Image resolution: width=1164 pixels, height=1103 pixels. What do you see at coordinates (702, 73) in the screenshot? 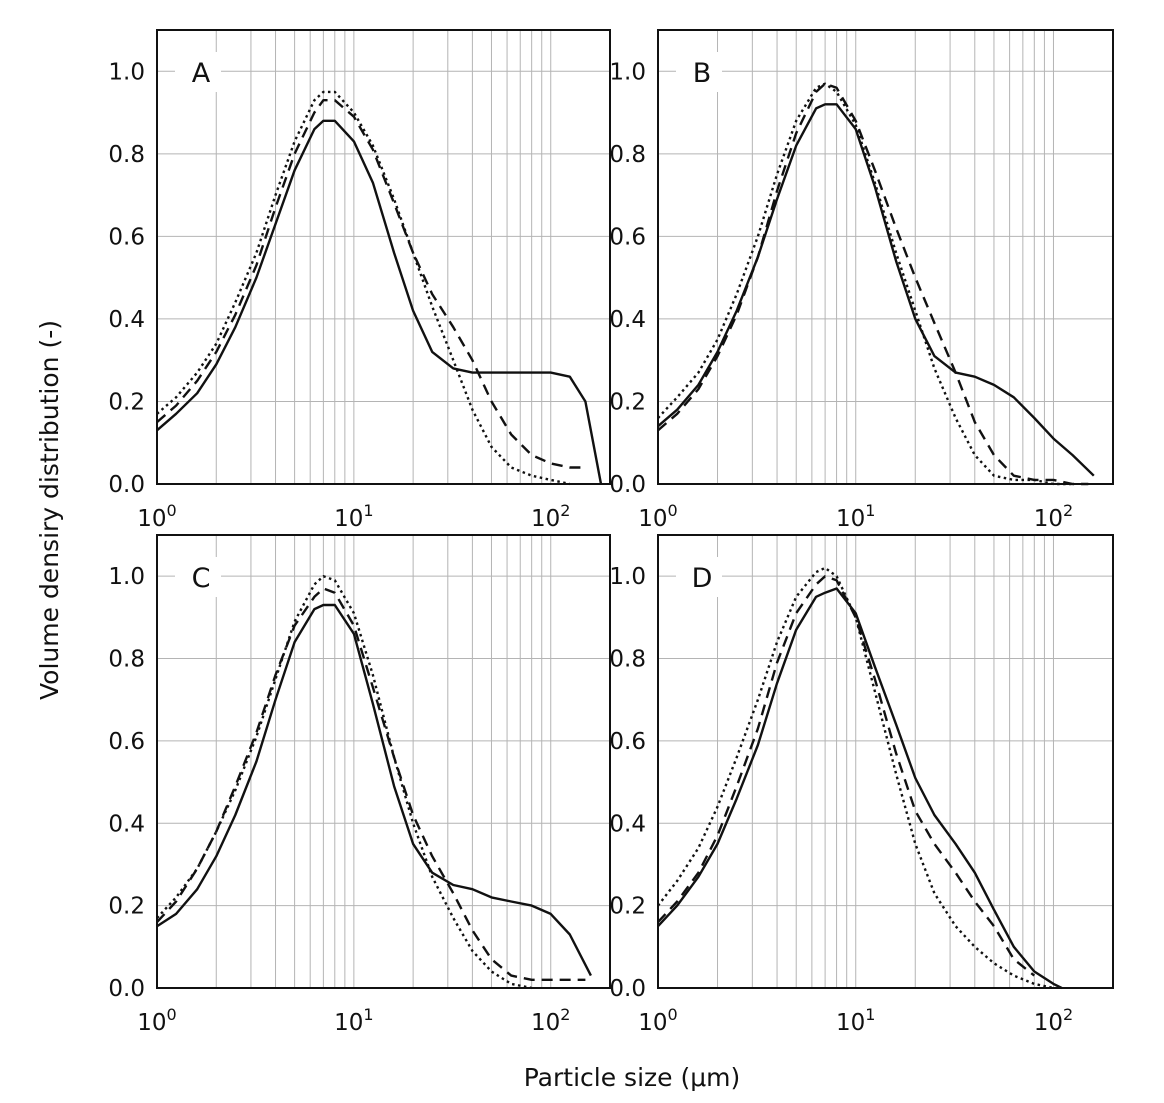
I see `panel-label: B` at bounding box center [702, 73].